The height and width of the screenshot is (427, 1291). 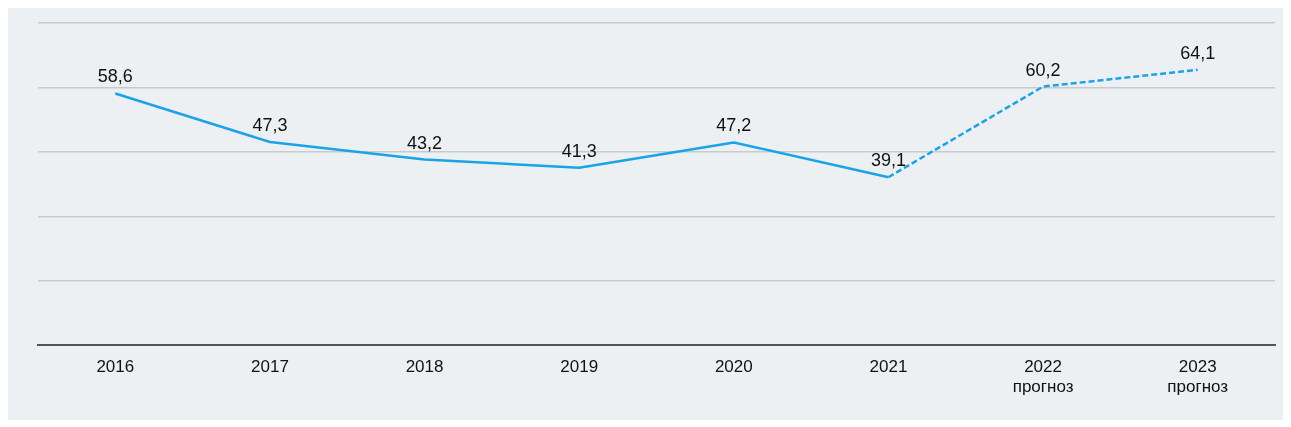 What do you see at coordinates (1043, 377) in the screenshot?
I see `x-tick-label: 2022 прогноз` at bounding box center [1043, 377].